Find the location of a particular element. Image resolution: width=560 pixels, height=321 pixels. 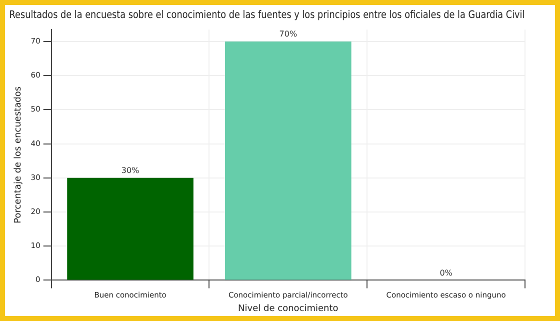

x-axis-title: Nivel de conocimiento is located at coordinates (288, 309).